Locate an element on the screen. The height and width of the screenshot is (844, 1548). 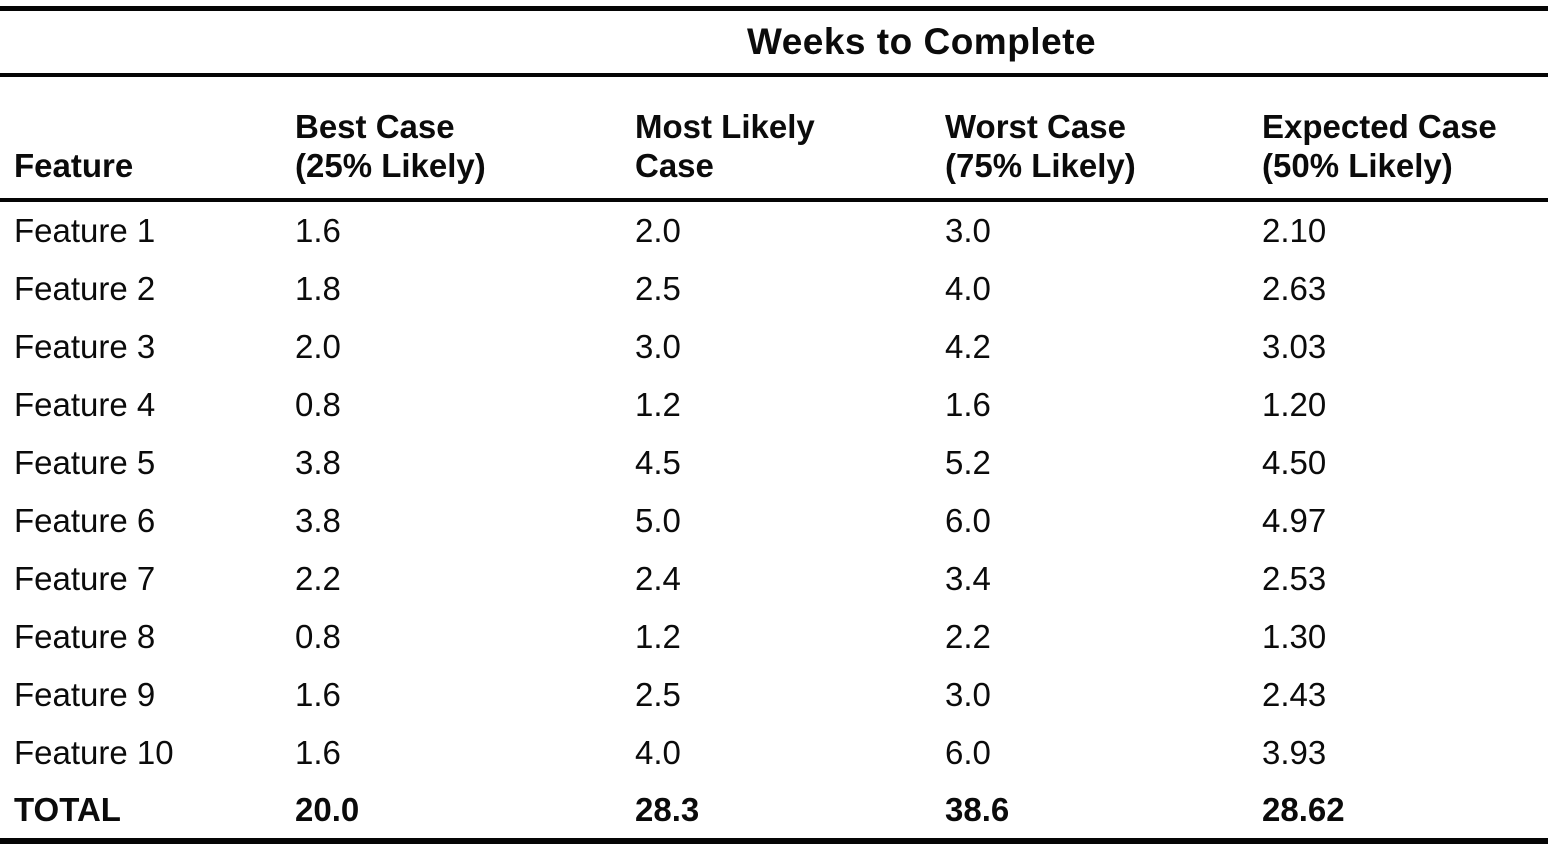
cell-most-likely: 2.0 is located at coordinates (658, 230).